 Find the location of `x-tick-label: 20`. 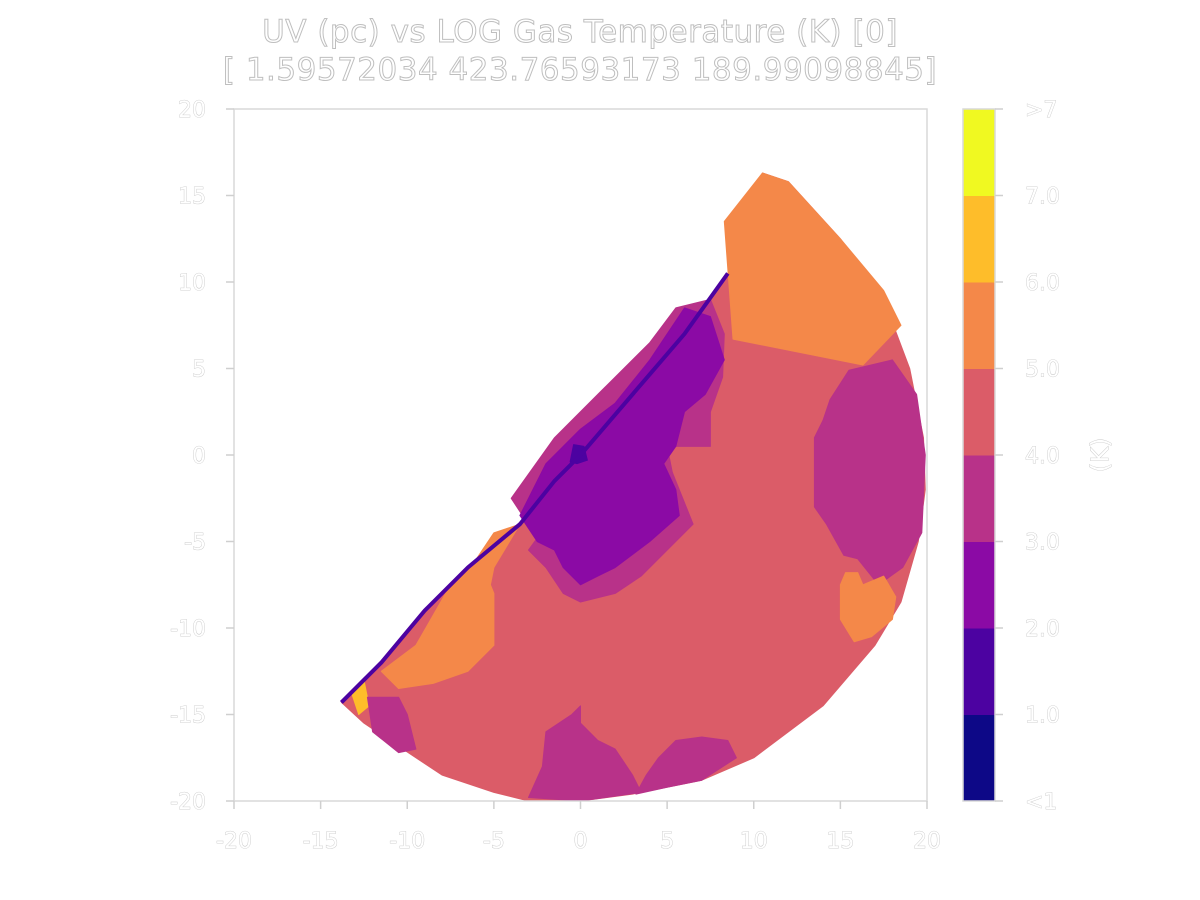

x-tick-label: 20 is located at coordinates (927, 841).